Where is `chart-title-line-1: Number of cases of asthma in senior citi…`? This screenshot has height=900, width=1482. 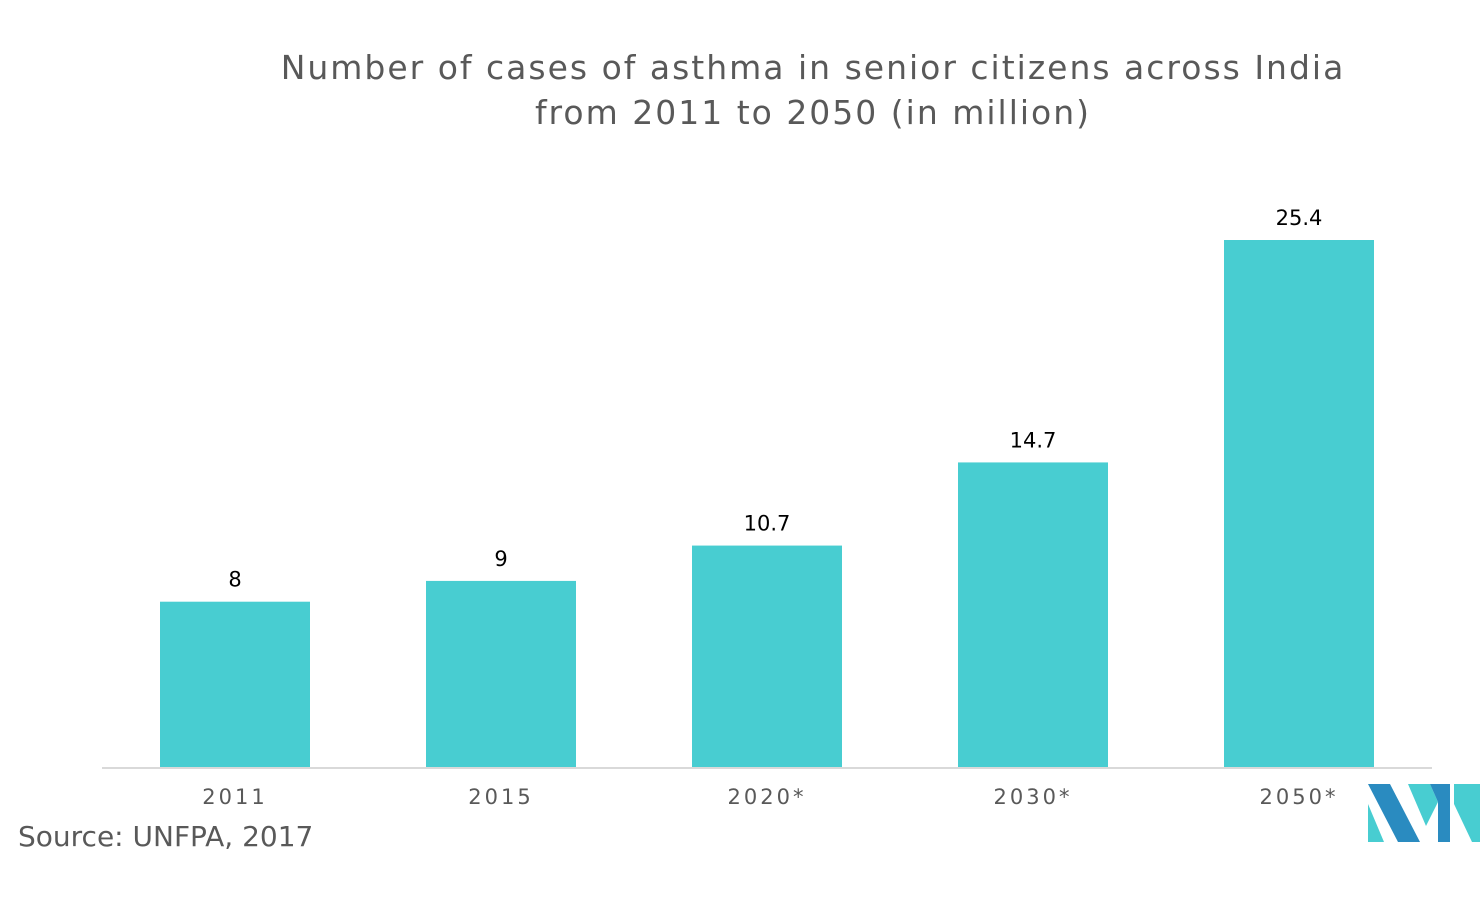
chart-title-line-1: Number of cases of asthma in senior citi… is located at coordinates (813, 67).